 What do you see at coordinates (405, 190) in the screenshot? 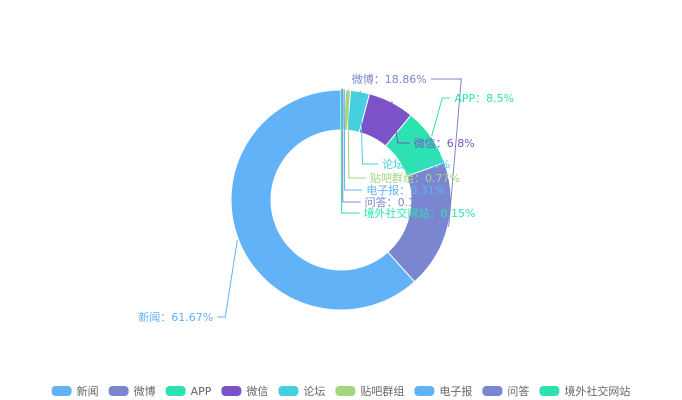
I see `slice-label-6: 电子报：0.31%` at bounding box center [405, 190].